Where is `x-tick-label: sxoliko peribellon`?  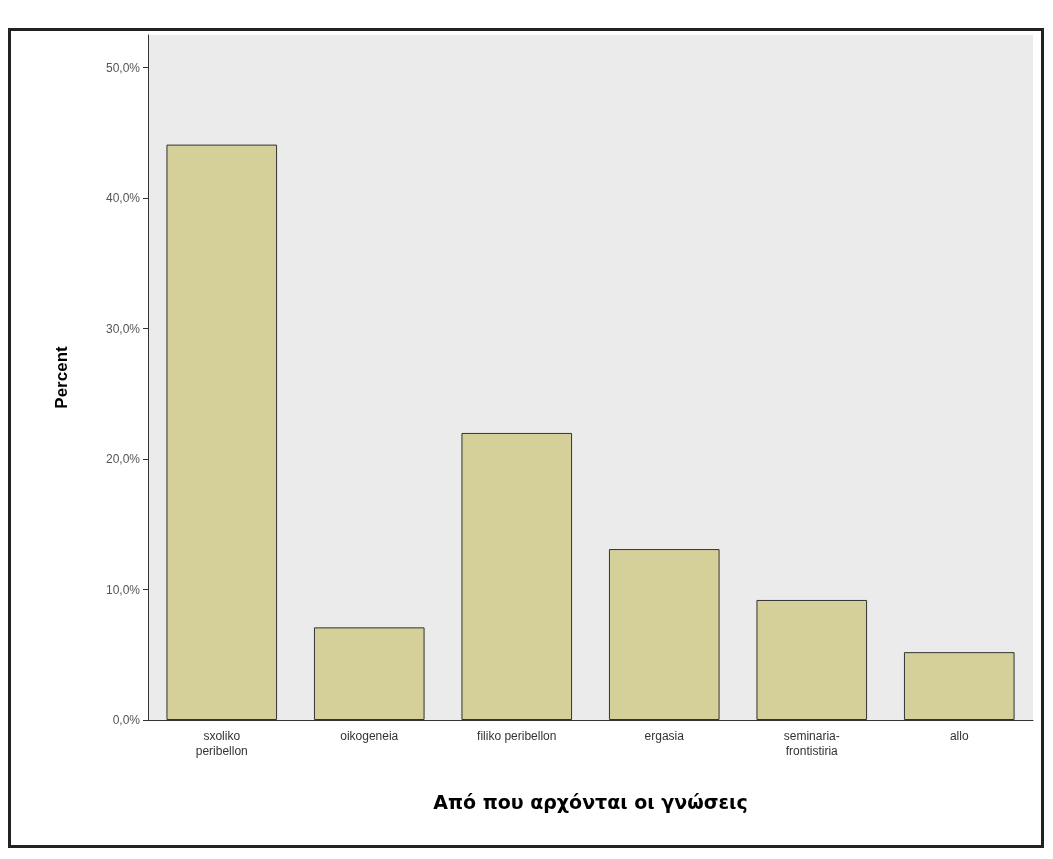 x-tick-label: sxoliko peribellon is located at coordinates (221, 743).